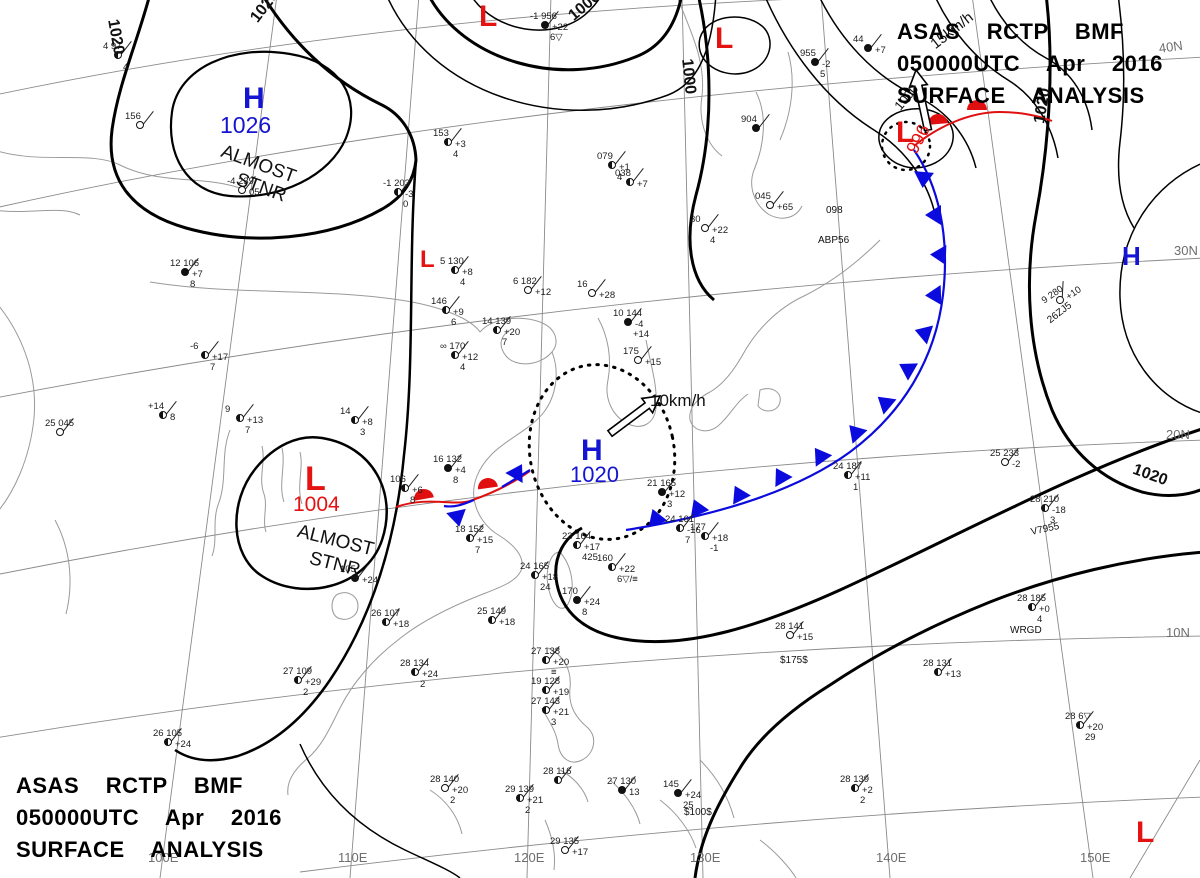 The image size is (1200, 878). I want to click on high-1020-arrow, so click(634, 416).